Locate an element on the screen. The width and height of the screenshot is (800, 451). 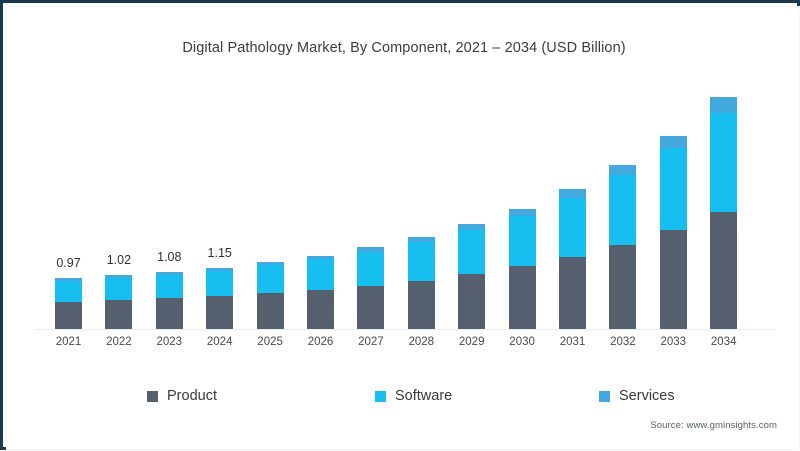
chart-legend: Product Software Services is located at coordinates (417, 399).